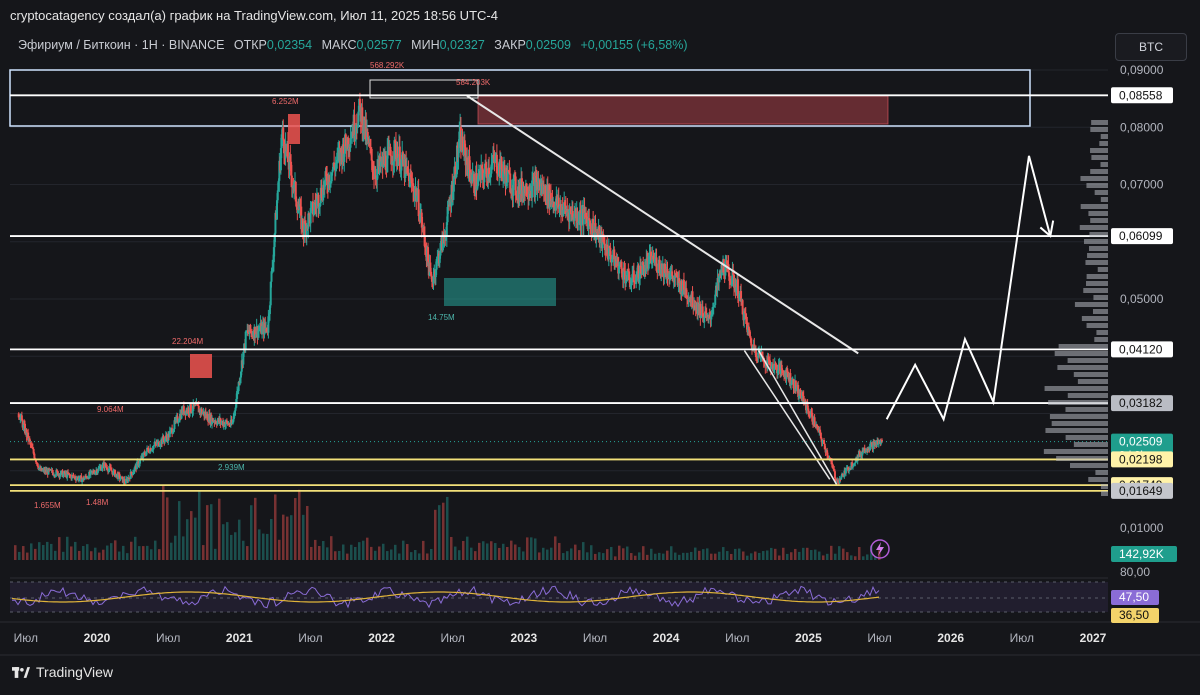 This screenshot has width=1200, height=695. What do you see at coordinates (634, 45) in the screenshot?
I see `change-value: +0,00155 (+6,58%)` at bounding box center [634, 45].